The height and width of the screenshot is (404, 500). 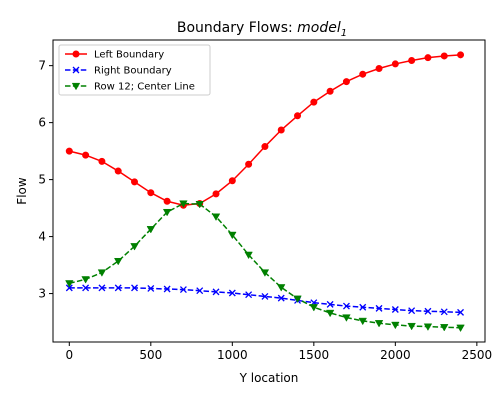 I want to click on legend-marker-row-12-center-line, so click(x=76, y=86).